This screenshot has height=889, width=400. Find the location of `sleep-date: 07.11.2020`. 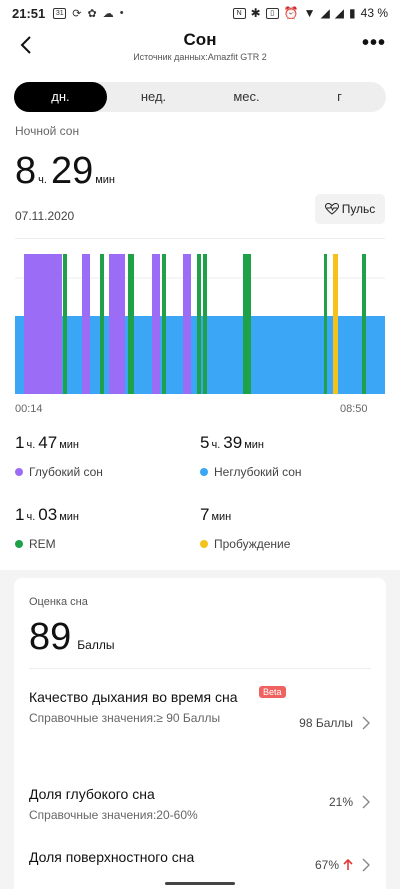

sleep-date: 07.11.2020 is located at coordinates (45, 216).